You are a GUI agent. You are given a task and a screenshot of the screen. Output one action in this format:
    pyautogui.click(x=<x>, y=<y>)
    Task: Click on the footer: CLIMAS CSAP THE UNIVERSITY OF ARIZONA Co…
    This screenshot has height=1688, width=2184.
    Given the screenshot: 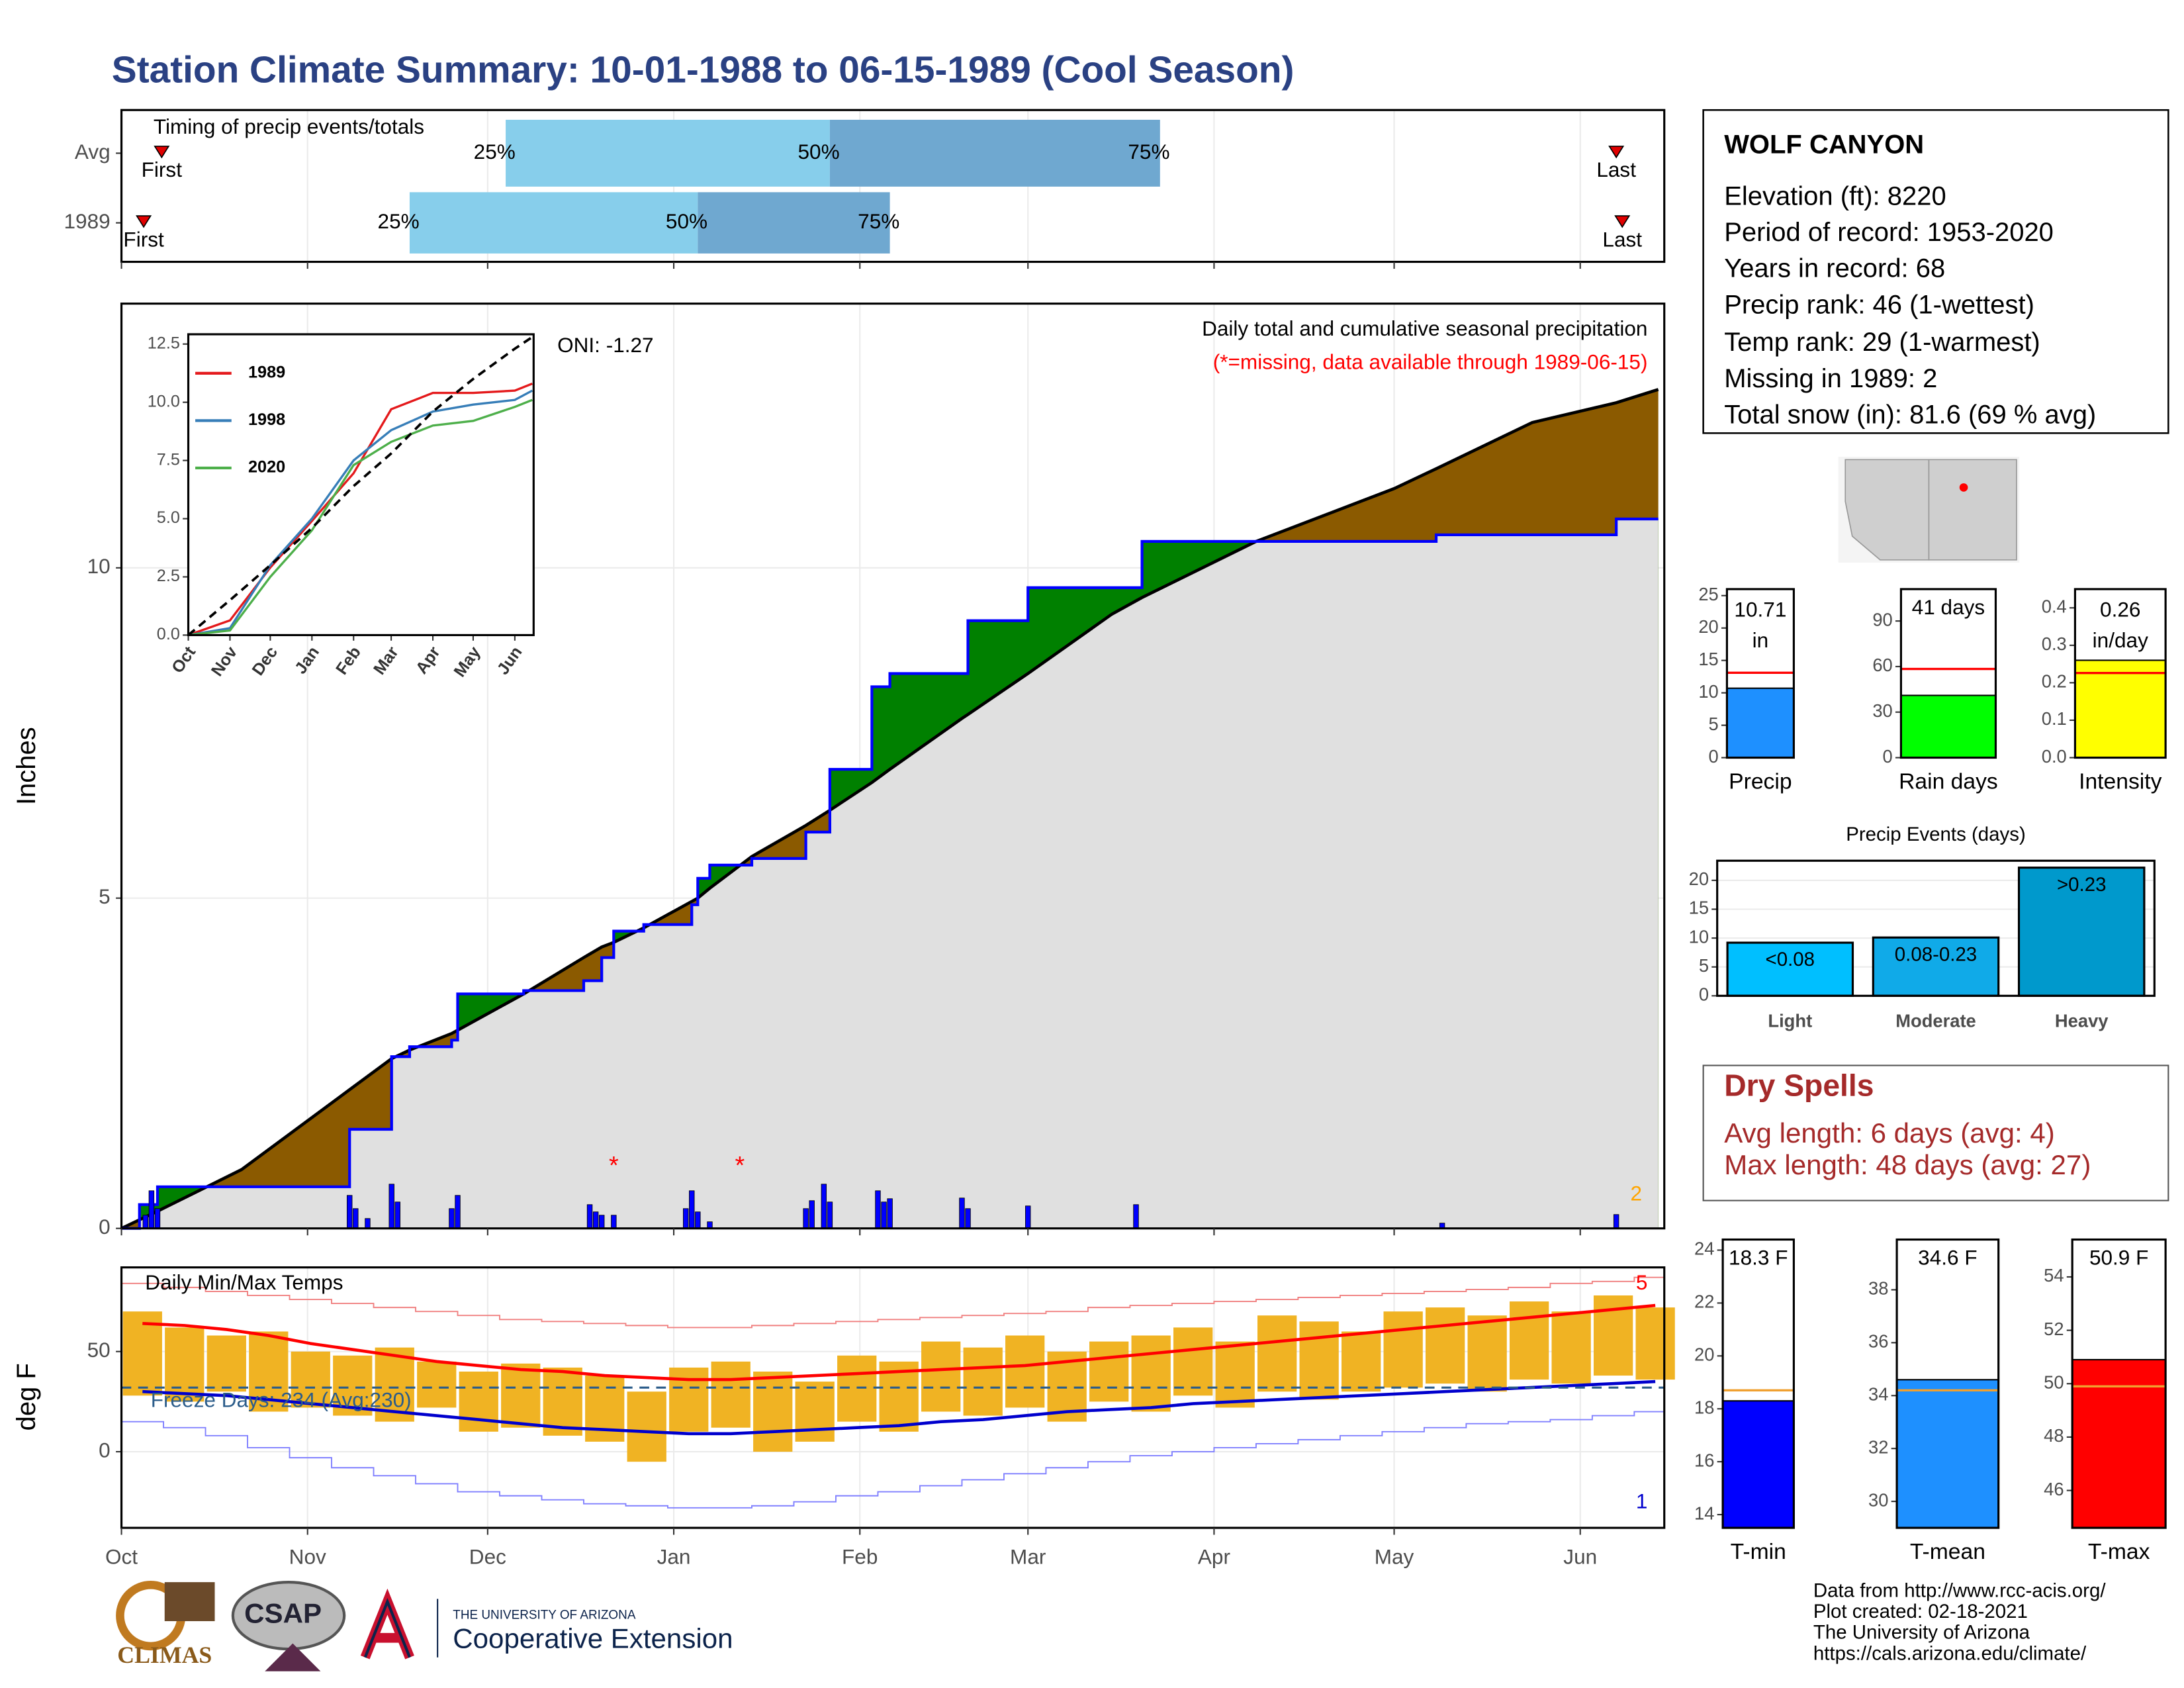 What is the action you would take?
    pyautogui.click(x=1111, y=1625)
    